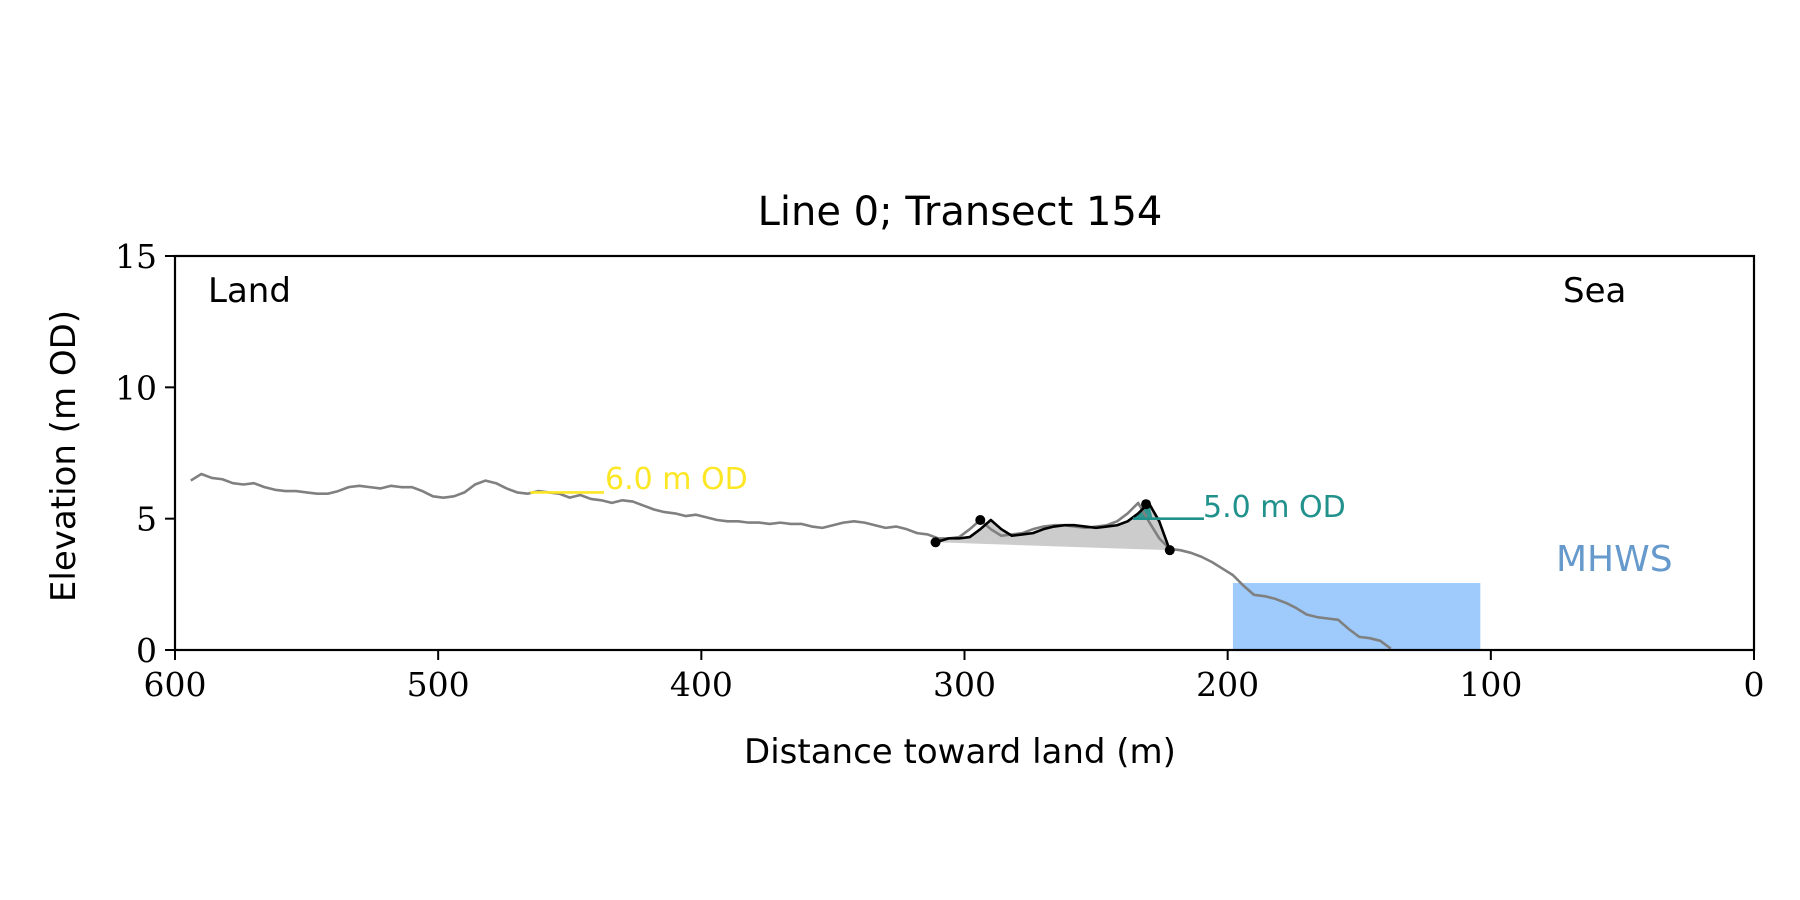  I want to click on level-6-label: 6.0 m OD, so click(676, 479).